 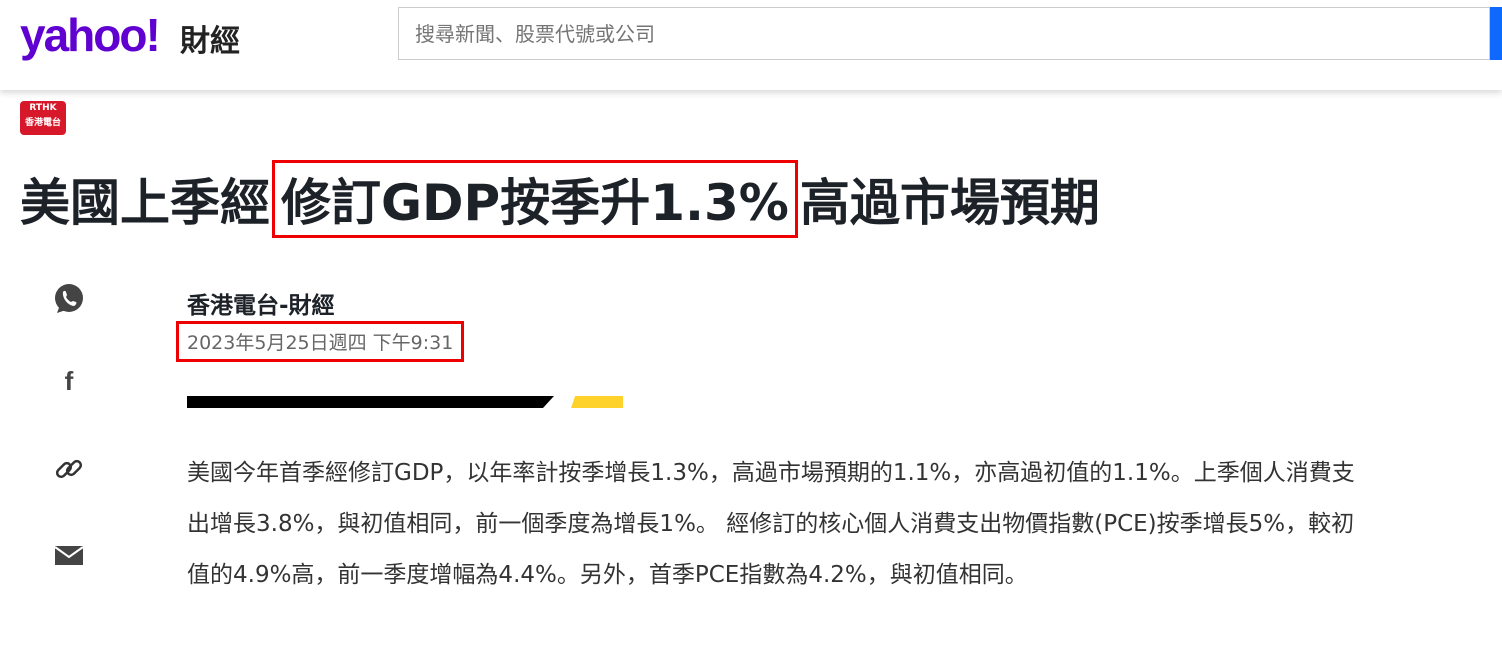 I want to click on title-part: 高過市場預期, so click(x=949, y=203).